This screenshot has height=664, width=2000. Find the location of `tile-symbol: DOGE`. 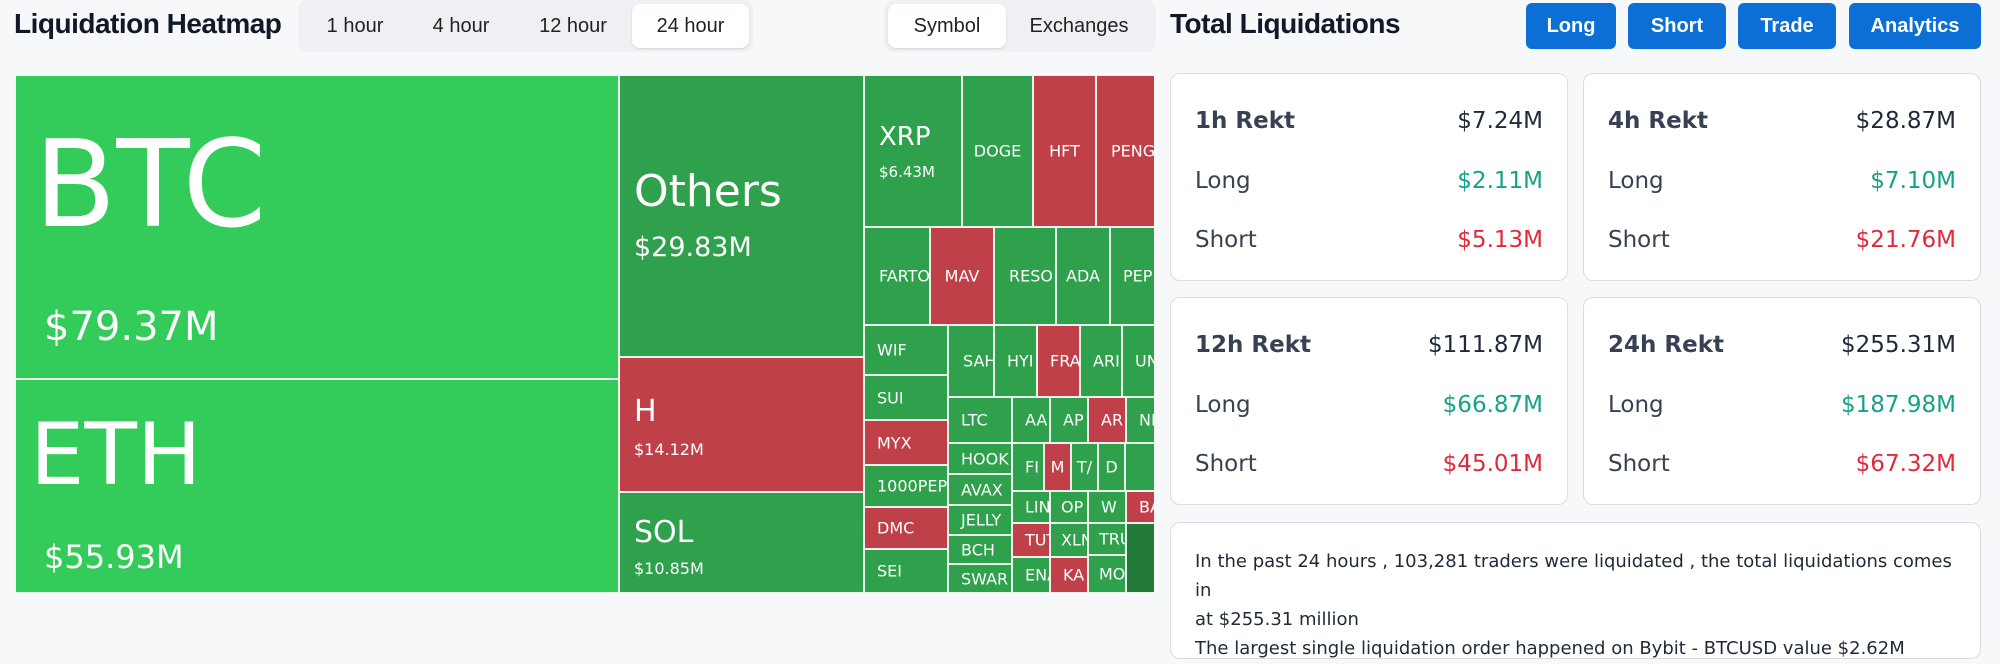

tile-symbol: DOGE is located at coordinates (997, 151).